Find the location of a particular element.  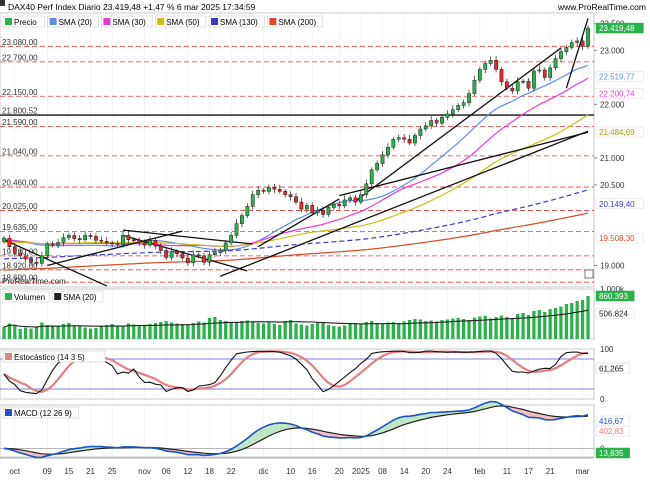

level-label: 22.150,00 is located at coordinates (20, 92).